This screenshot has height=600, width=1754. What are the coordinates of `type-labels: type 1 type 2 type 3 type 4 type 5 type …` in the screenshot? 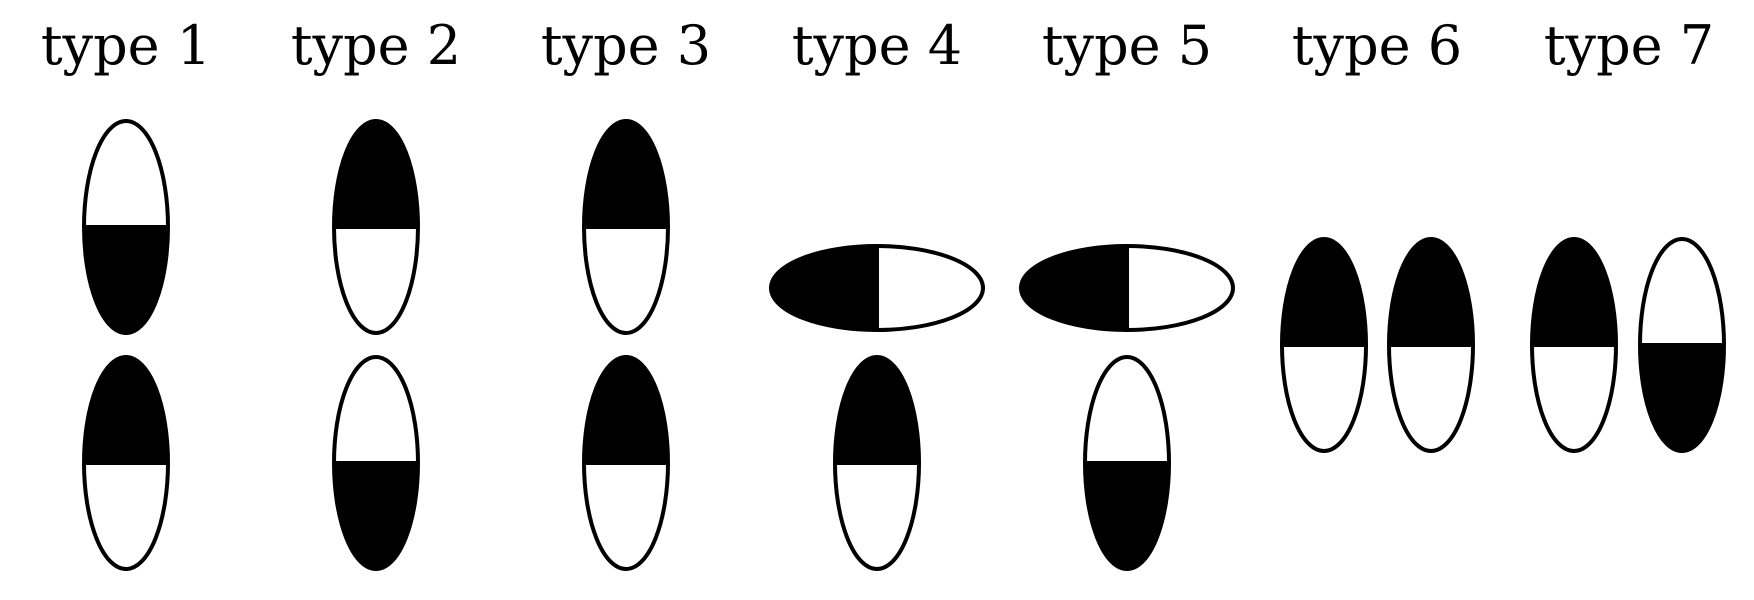 It's located at (877, 45).